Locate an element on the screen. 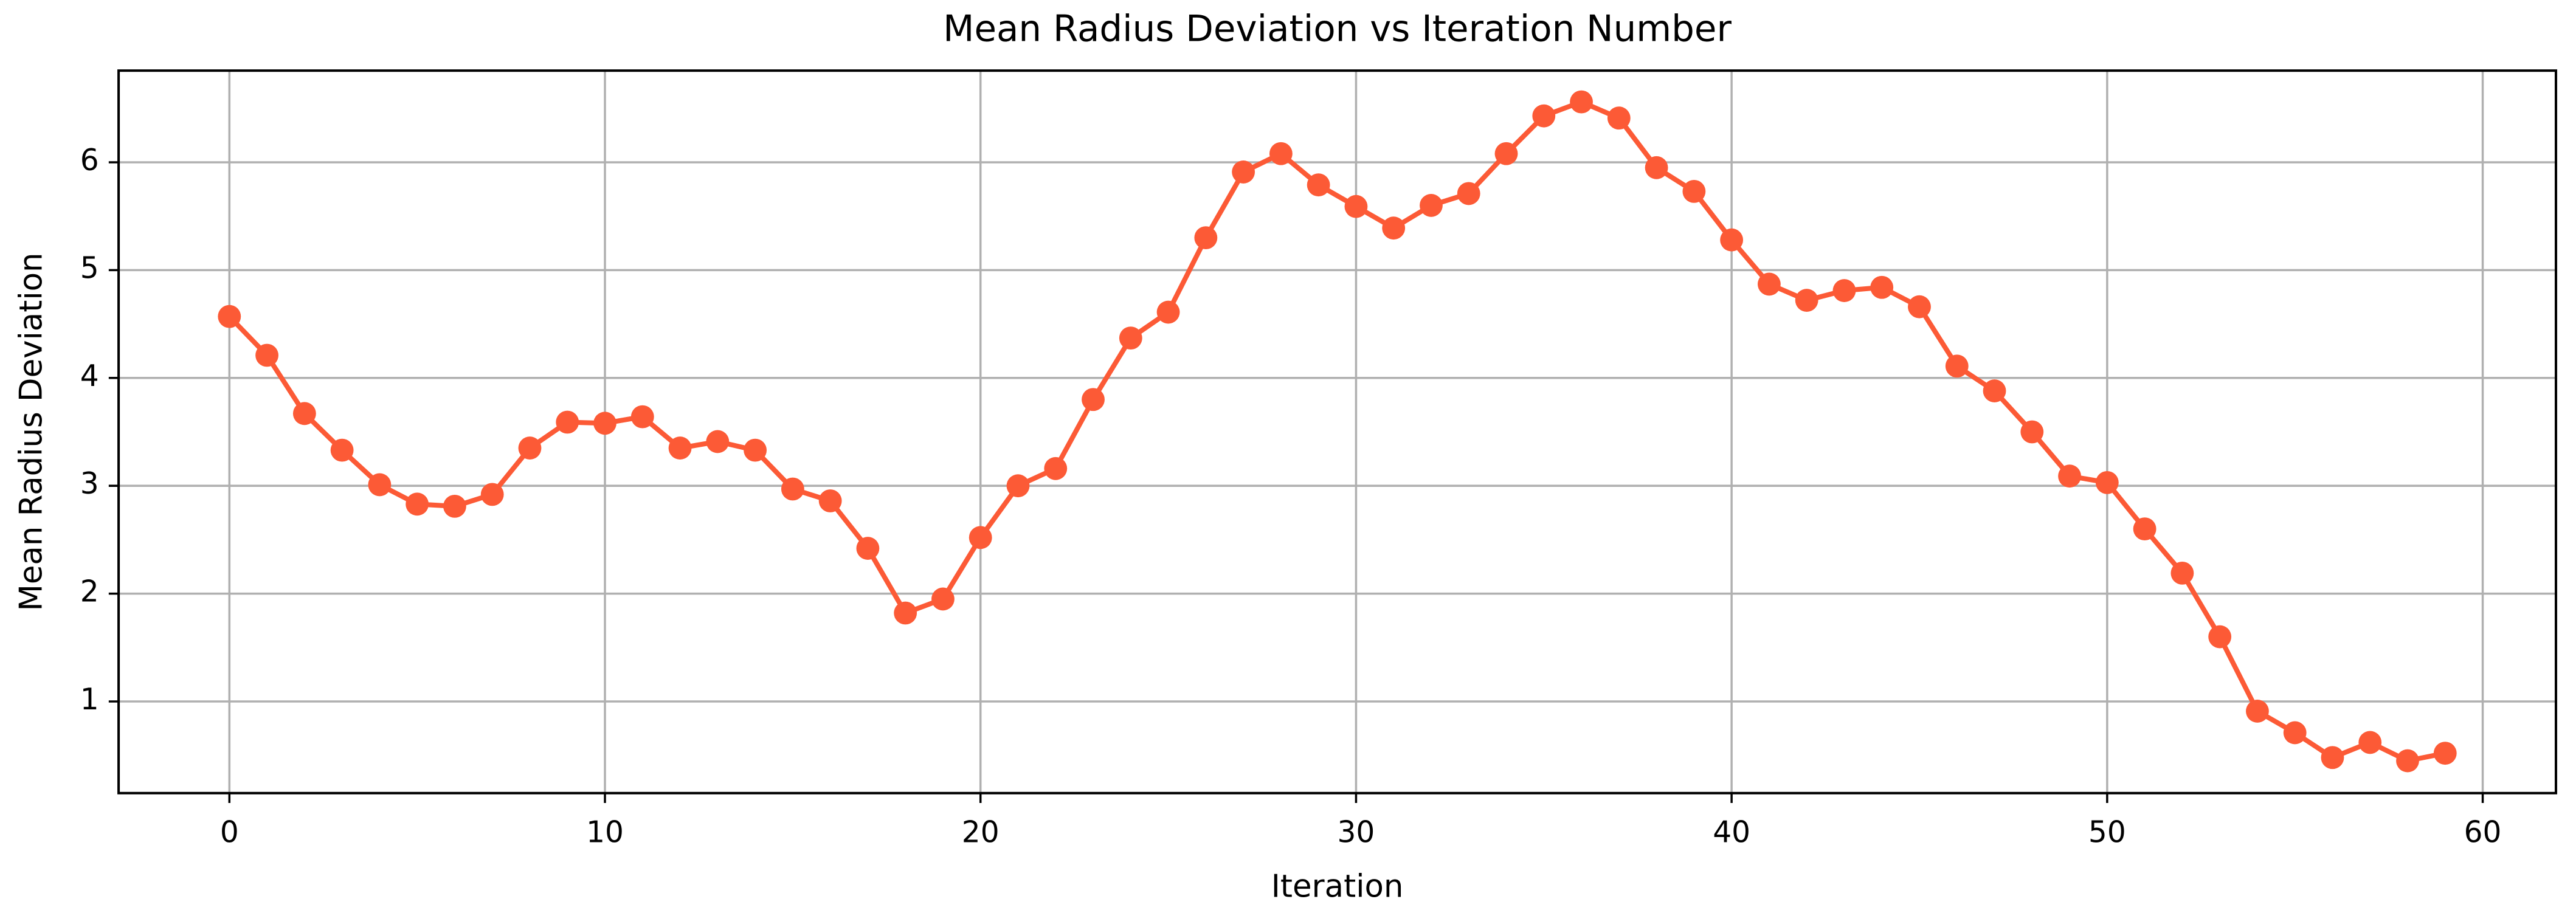  x-axis-label: Iteration is located at coordinates (1337, 886).